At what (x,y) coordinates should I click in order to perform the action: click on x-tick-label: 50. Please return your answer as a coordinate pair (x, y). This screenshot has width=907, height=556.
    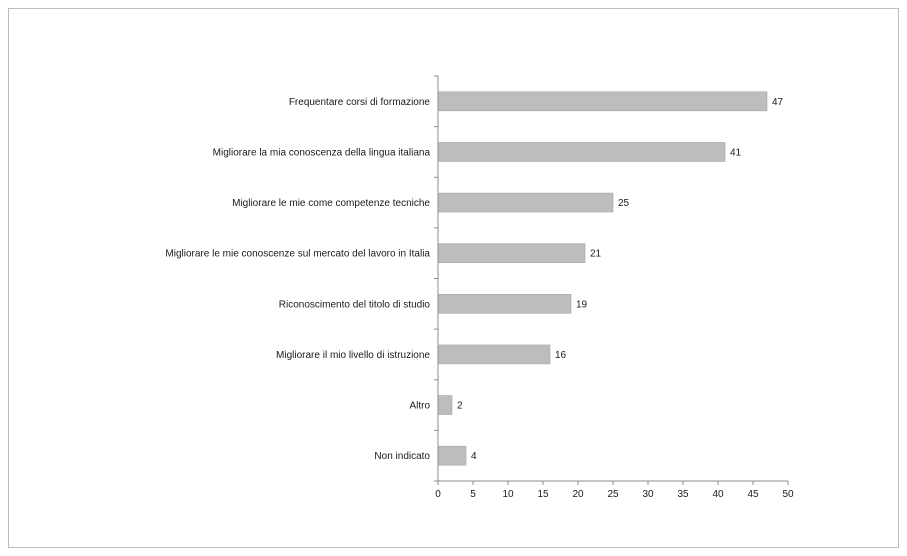
    Looking at the image, I should click on (788, 494).